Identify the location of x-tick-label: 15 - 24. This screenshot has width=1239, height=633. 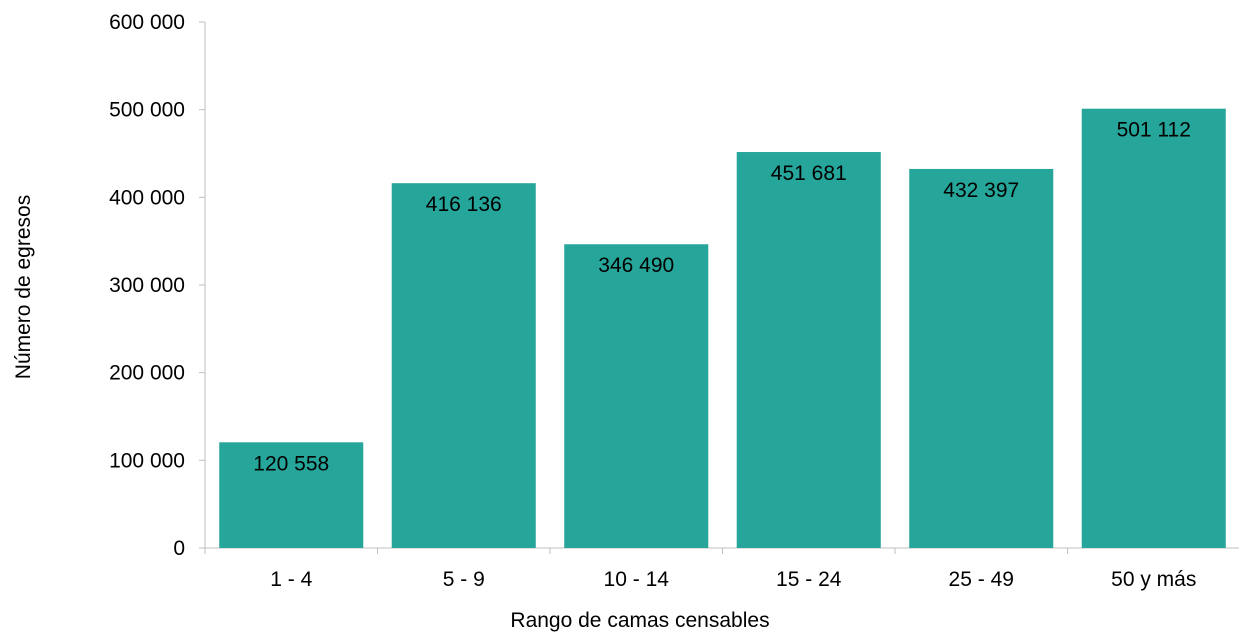
(809, 579).